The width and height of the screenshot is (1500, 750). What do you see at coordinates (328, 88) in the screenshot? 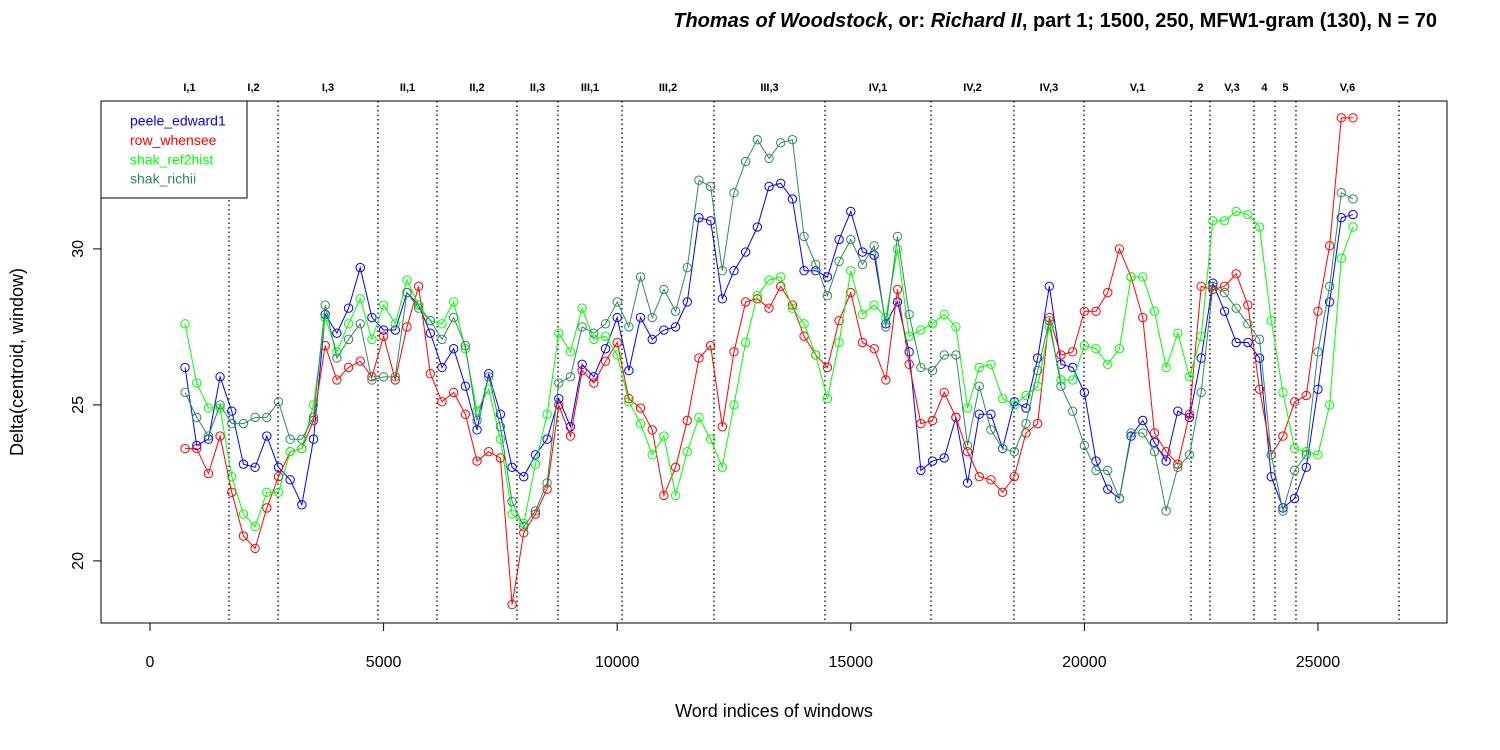
I see `scene-label: I,3` at bounding box center [328, 88].